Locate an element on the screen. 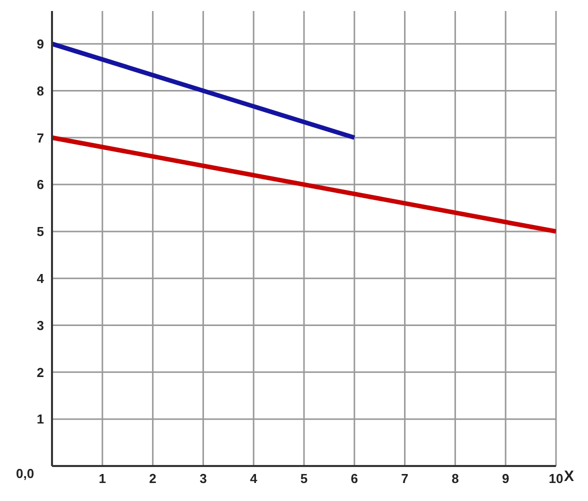 This screenshot has width=588, height=501. x-tick-label: 3 is located at coordinates (203, 478).